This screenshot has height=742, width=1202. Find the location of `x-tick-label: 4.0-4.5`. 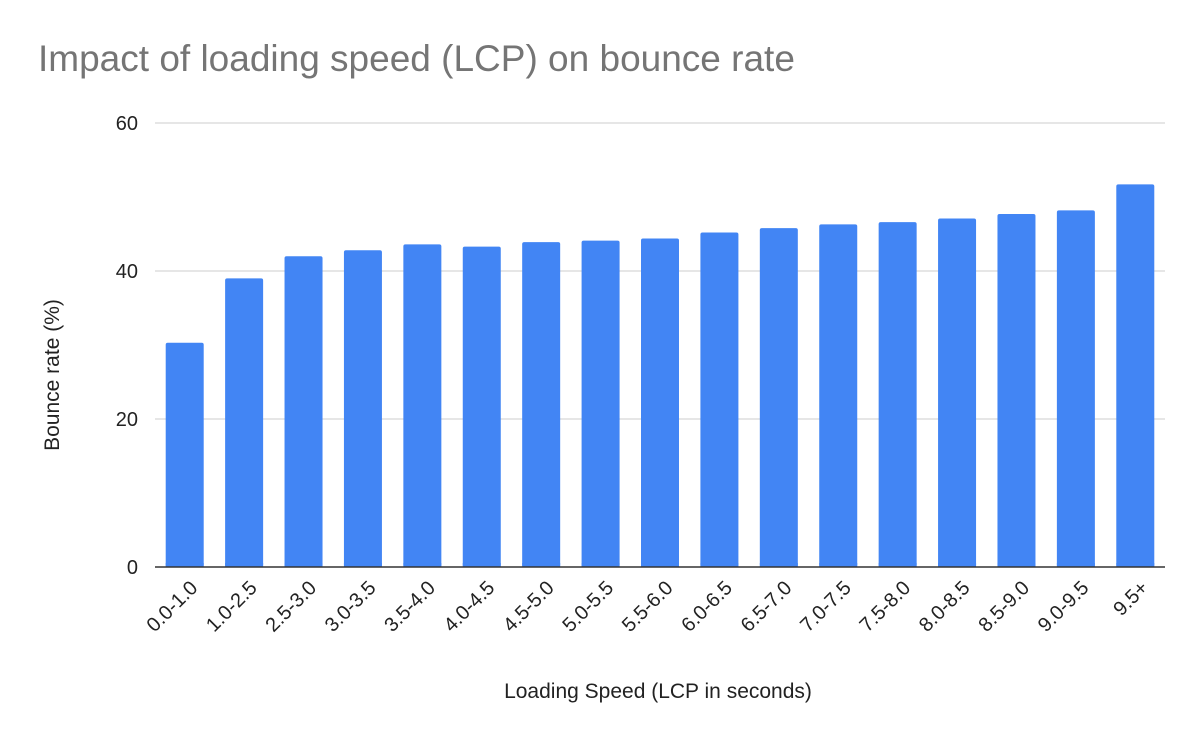

x-tick-label: 4.0-4.5 is located at coordinates (470, 607).